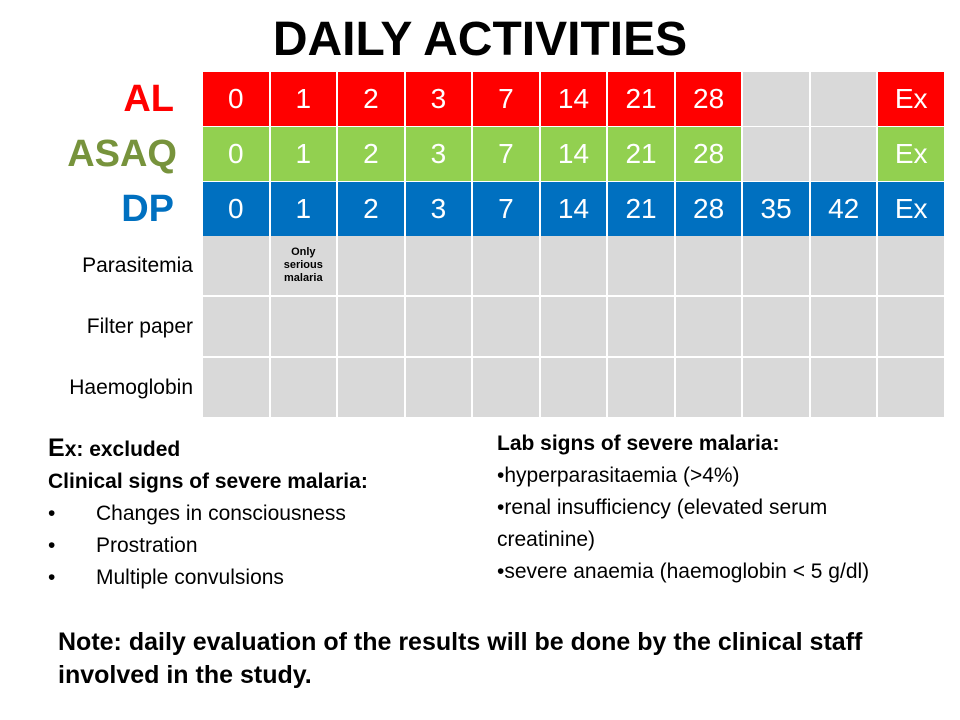 The height and width of the screenshot is (720, 960). What do you see at coordinates (258, 578) in the screenshot?
I see `clinical-sign-item: Multiple convulsions` at bounding box center [258, 578].